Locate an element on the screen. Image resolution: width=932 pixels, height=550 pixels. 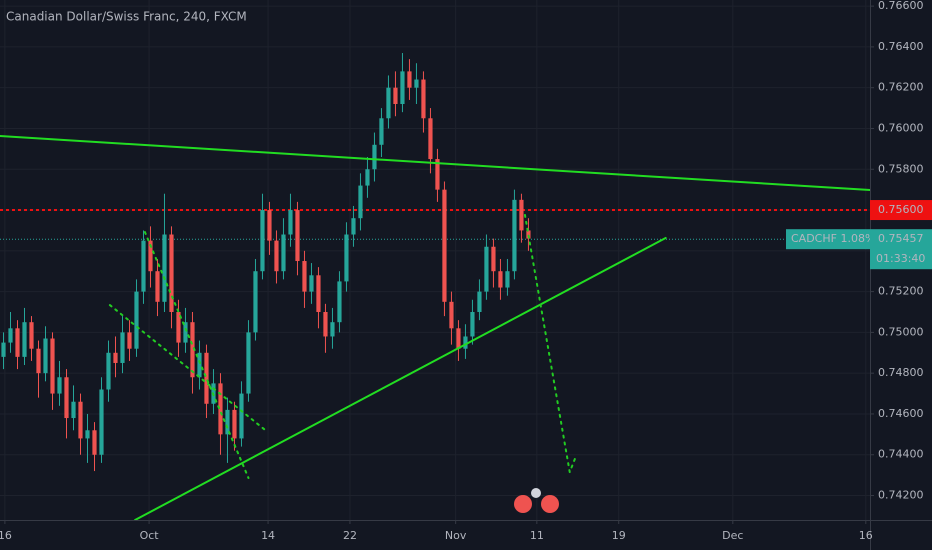
x-tick-label: 19 is located at coordinates (619, 535).